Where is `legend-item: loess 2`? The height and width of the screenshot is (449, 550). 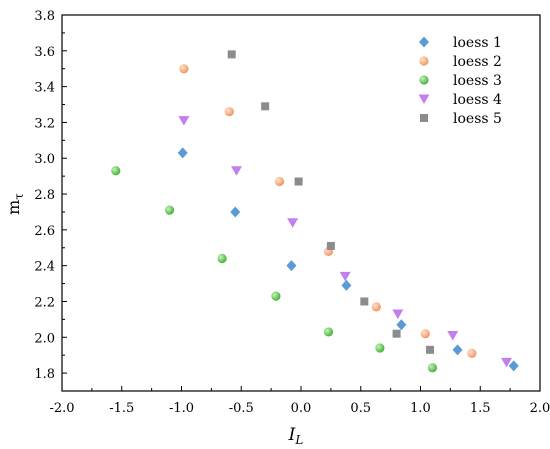 legend-item: loess 2 is located at coordinates (460, 62).